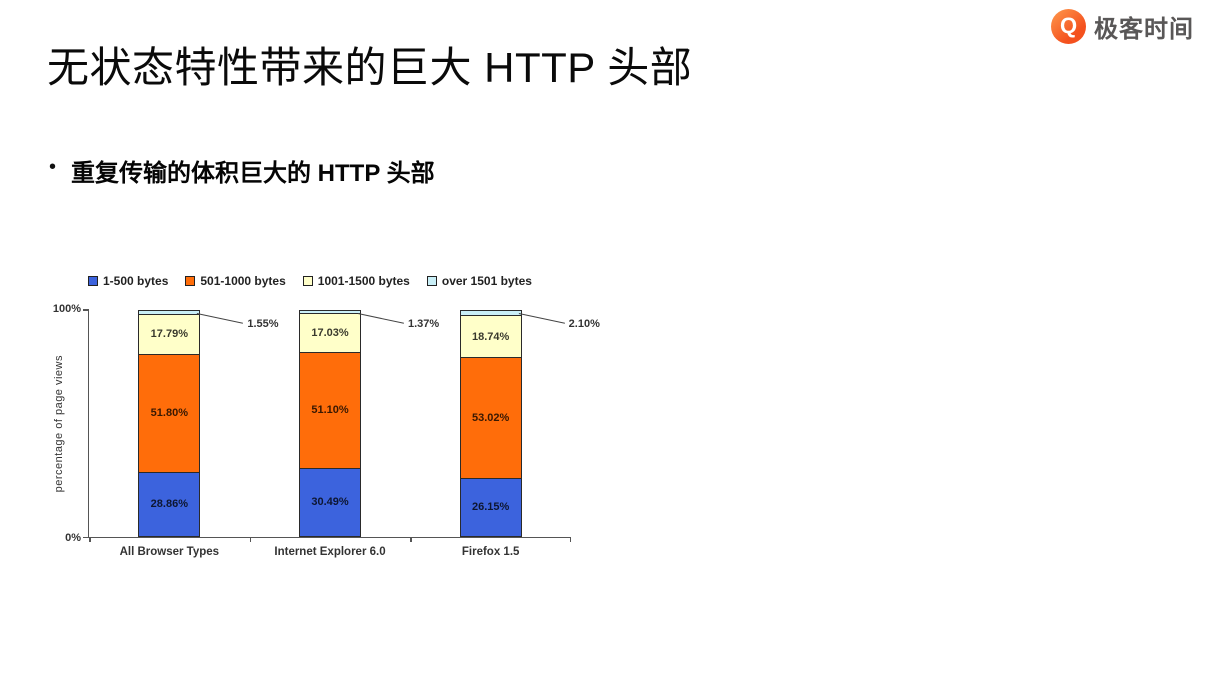 The height and width of the screenshot is (698, 1216). What do you see at coordinates (208, 423) in the screenshot?
I see `bar: 28.86% 51.80% 17.79% 1.55%` at bounding box center [208, 423].